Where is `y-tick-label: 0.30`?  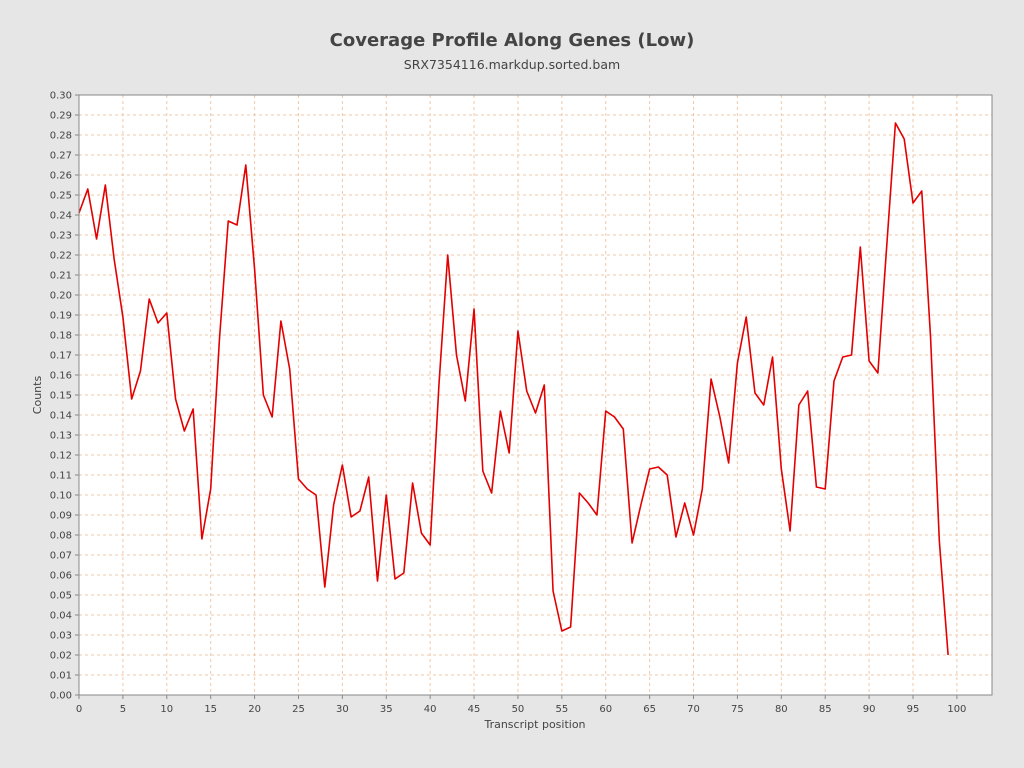 y-tick-label: 0.30 is located at coordinates (61, 96).